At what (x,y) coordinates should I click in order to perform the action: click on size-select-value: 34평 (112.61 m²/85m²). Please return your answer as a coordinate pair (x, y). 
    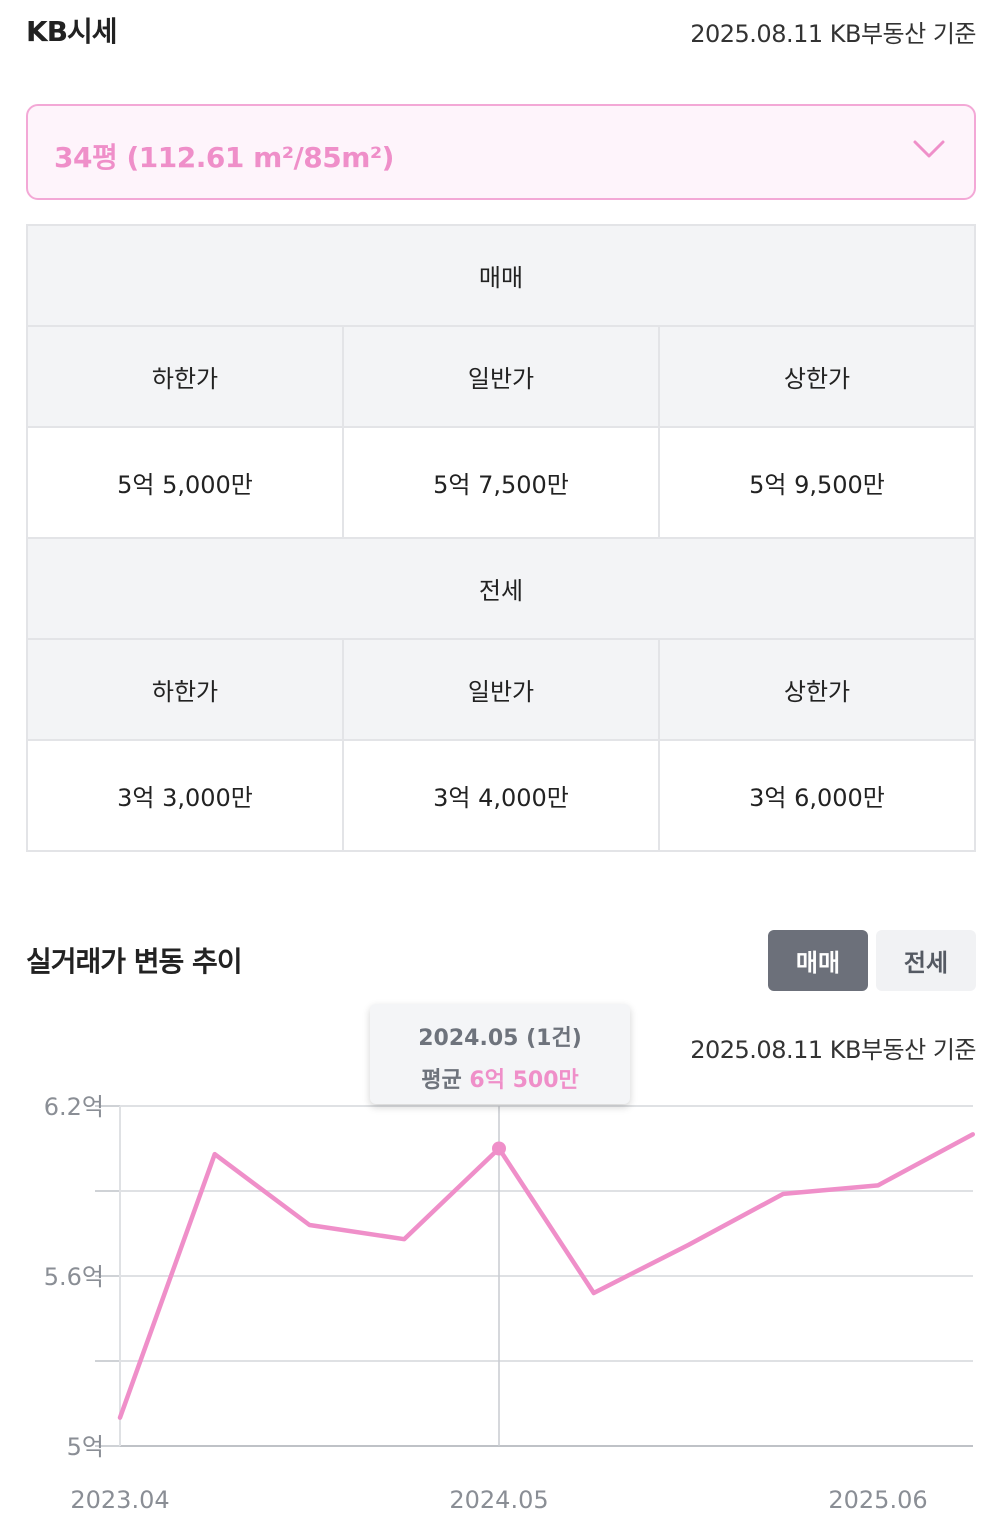
    Looking at the image, I should click on (224, 157).